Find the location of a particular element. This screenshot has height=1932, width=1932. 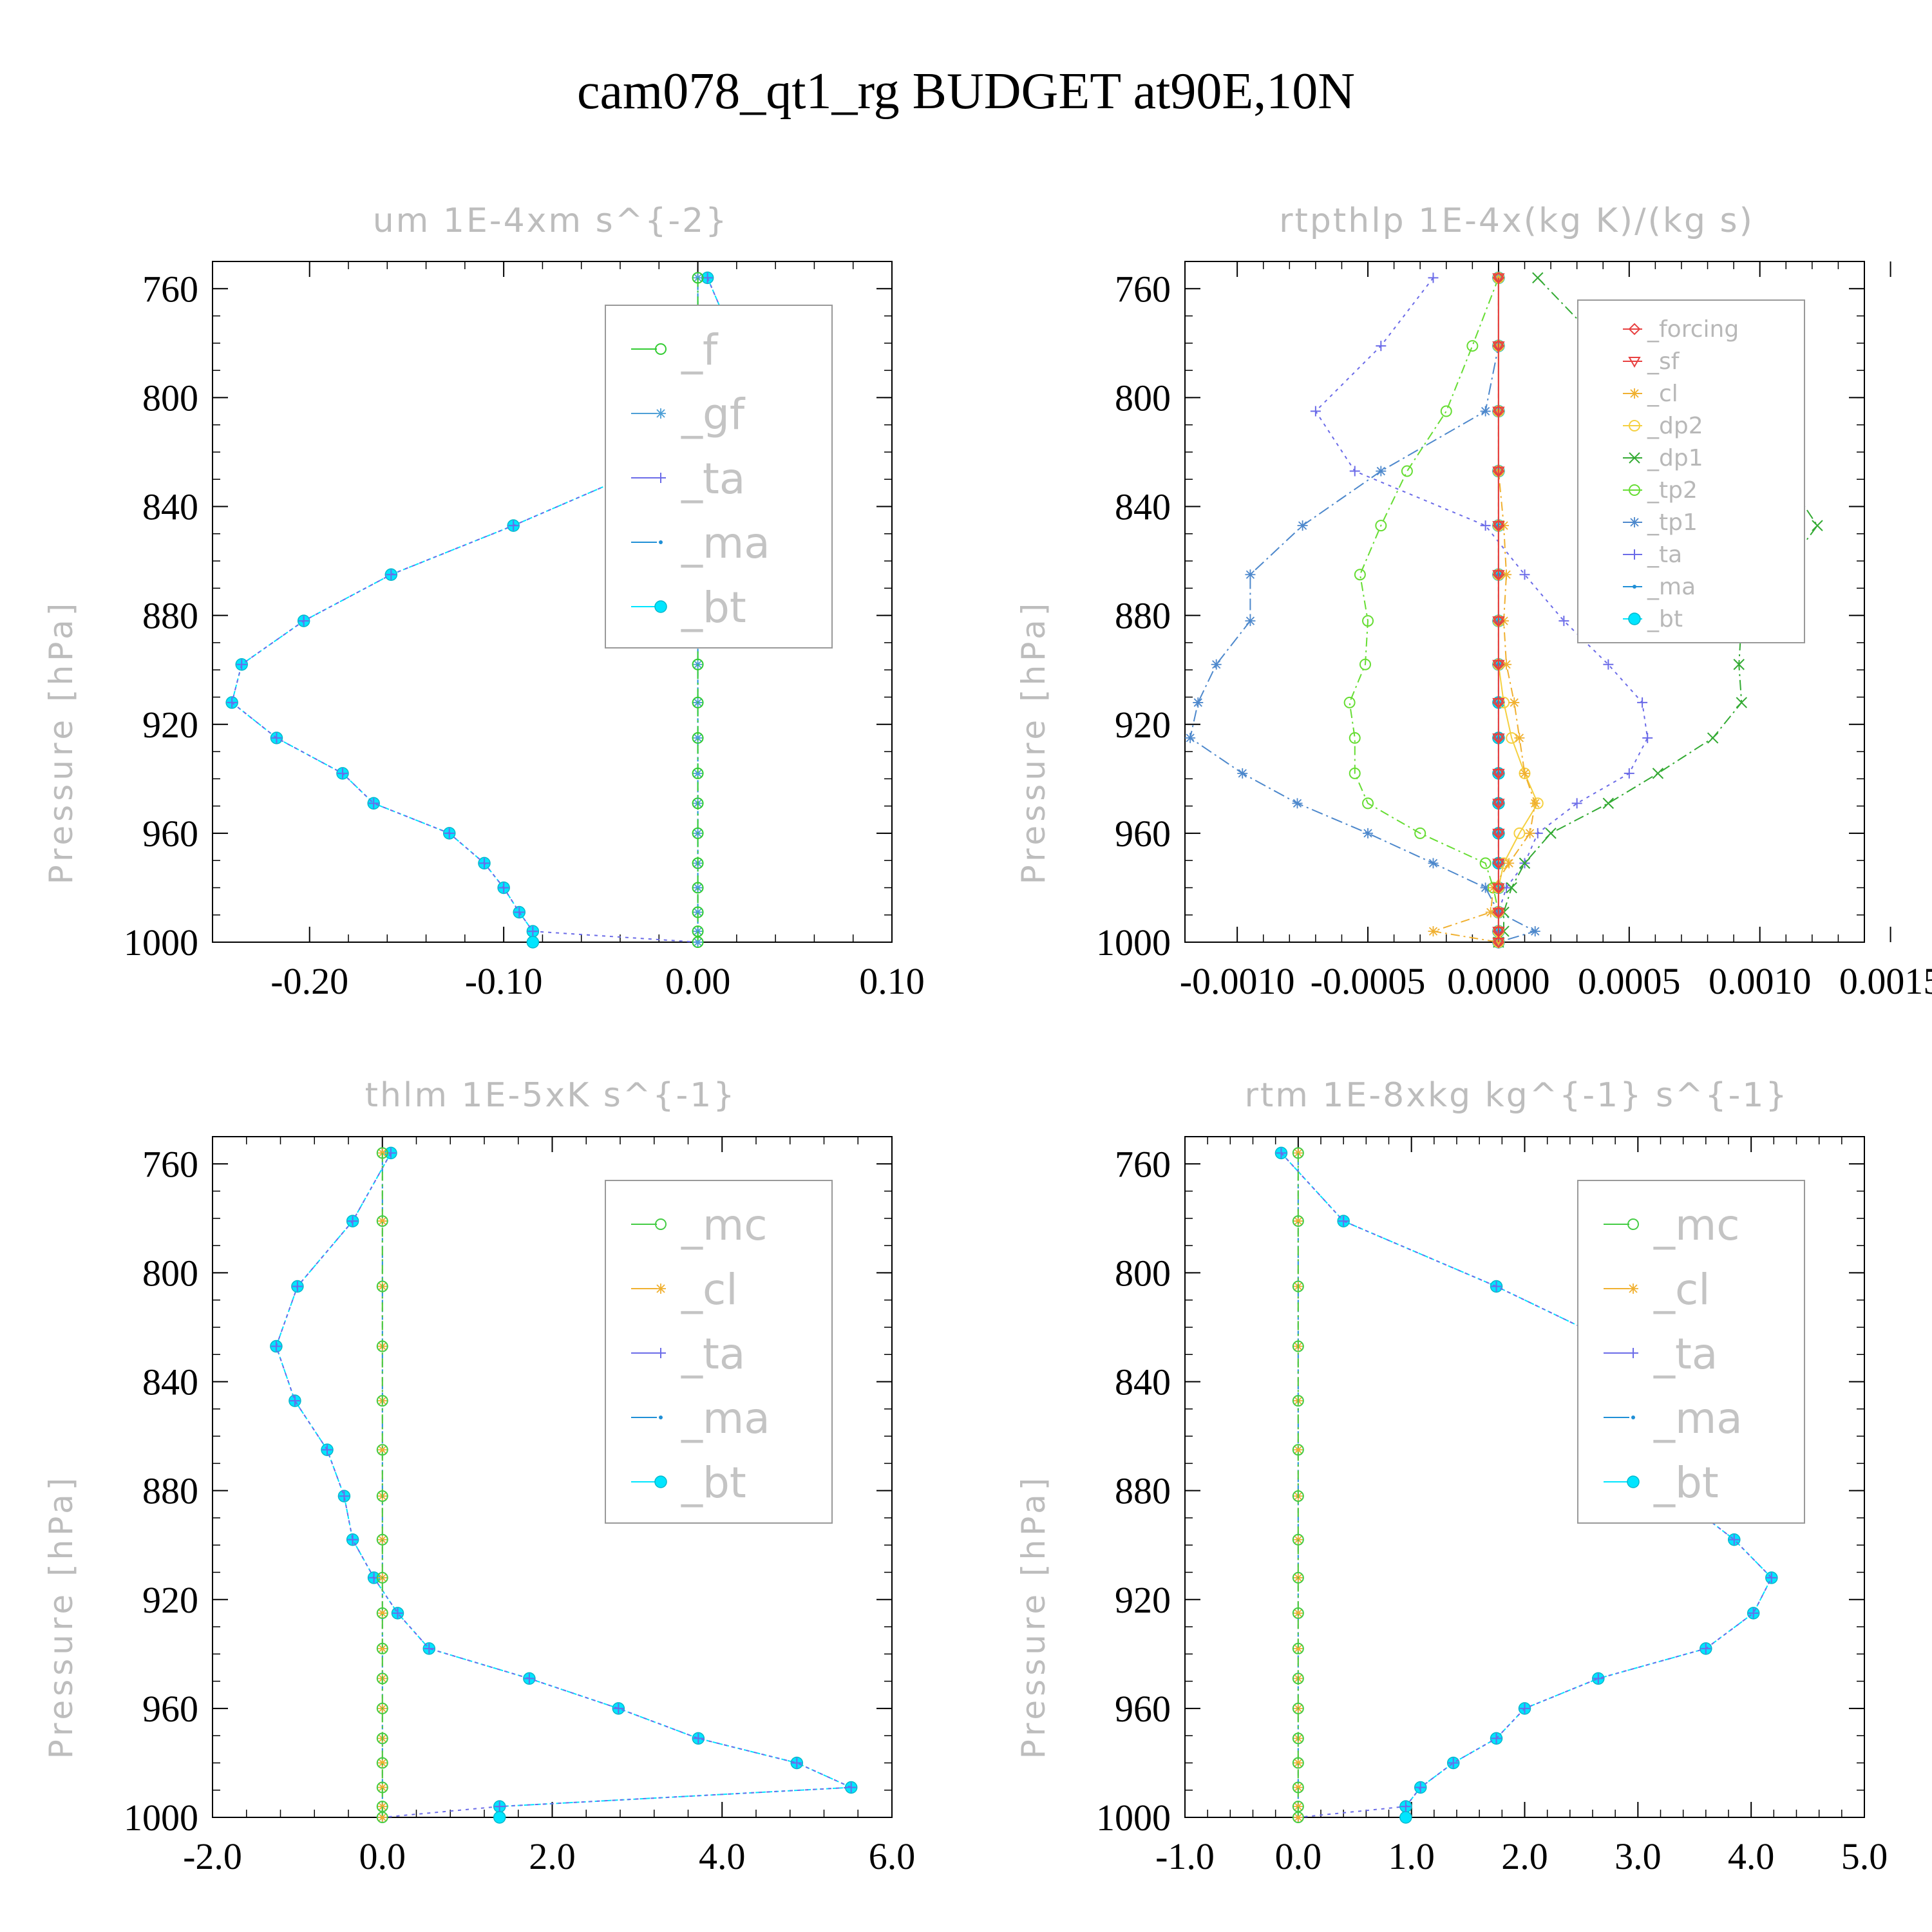

series-forcing is located at coordinates (1498, 610).